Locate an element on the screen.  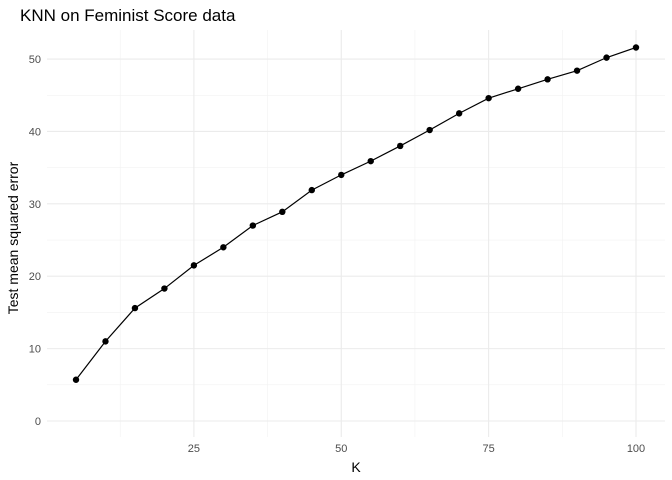
x-tick-label: 50 is located at coordinates (341, 449).